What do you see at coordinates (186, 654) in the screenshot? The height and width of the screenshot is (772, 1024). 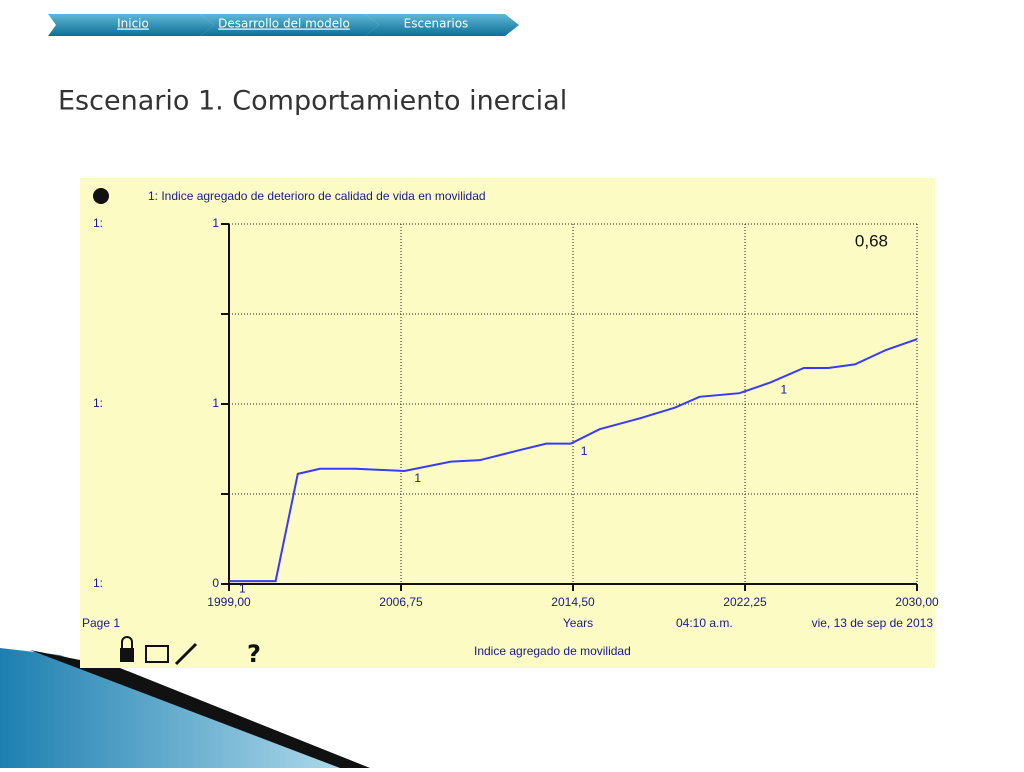 I see `wand-icon` at bounding box center [186, 654].